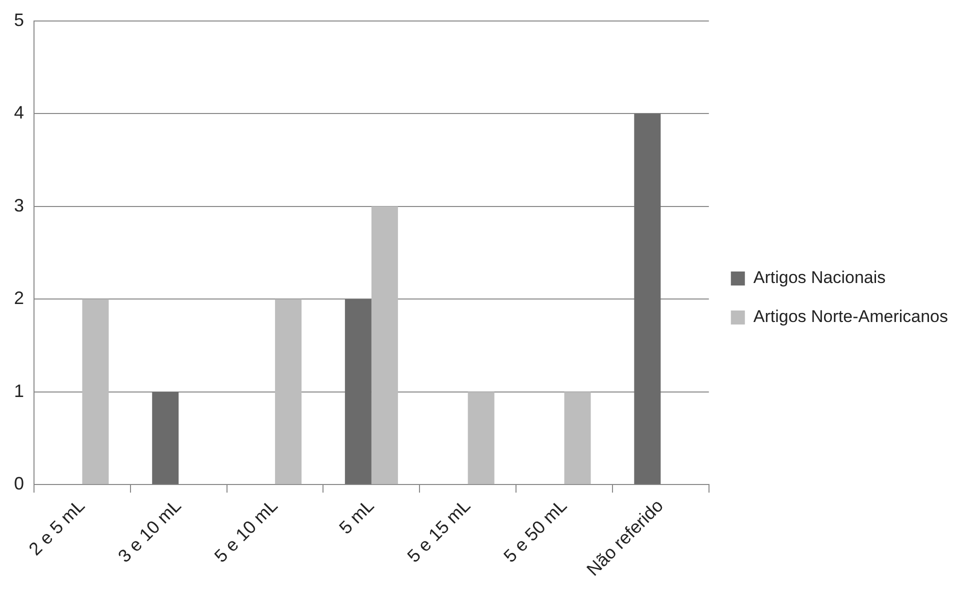 The width and height of the screenshot is (970, 590). I want to click on x-tick-label: 5 e 15 mL, so click(438, 531).